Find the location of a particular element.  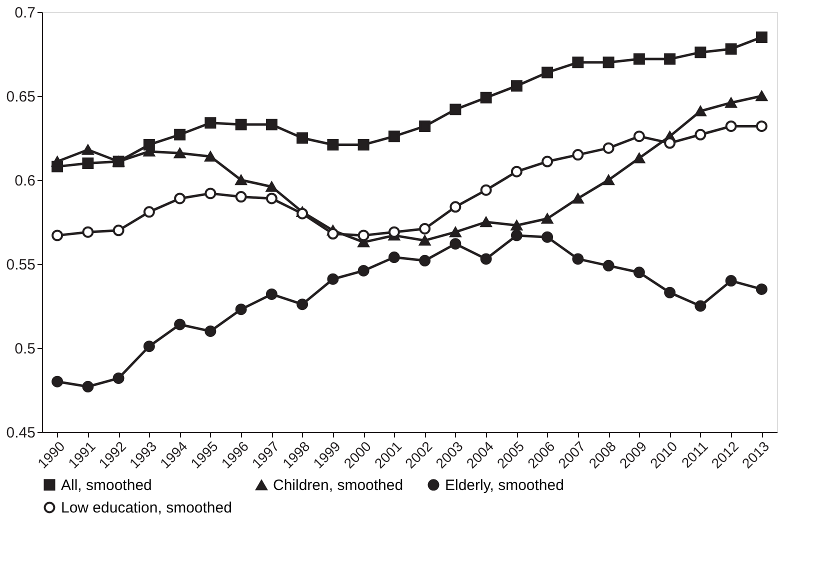

legend-label: Elderly, smoothed is located at coordinates (504, 485).